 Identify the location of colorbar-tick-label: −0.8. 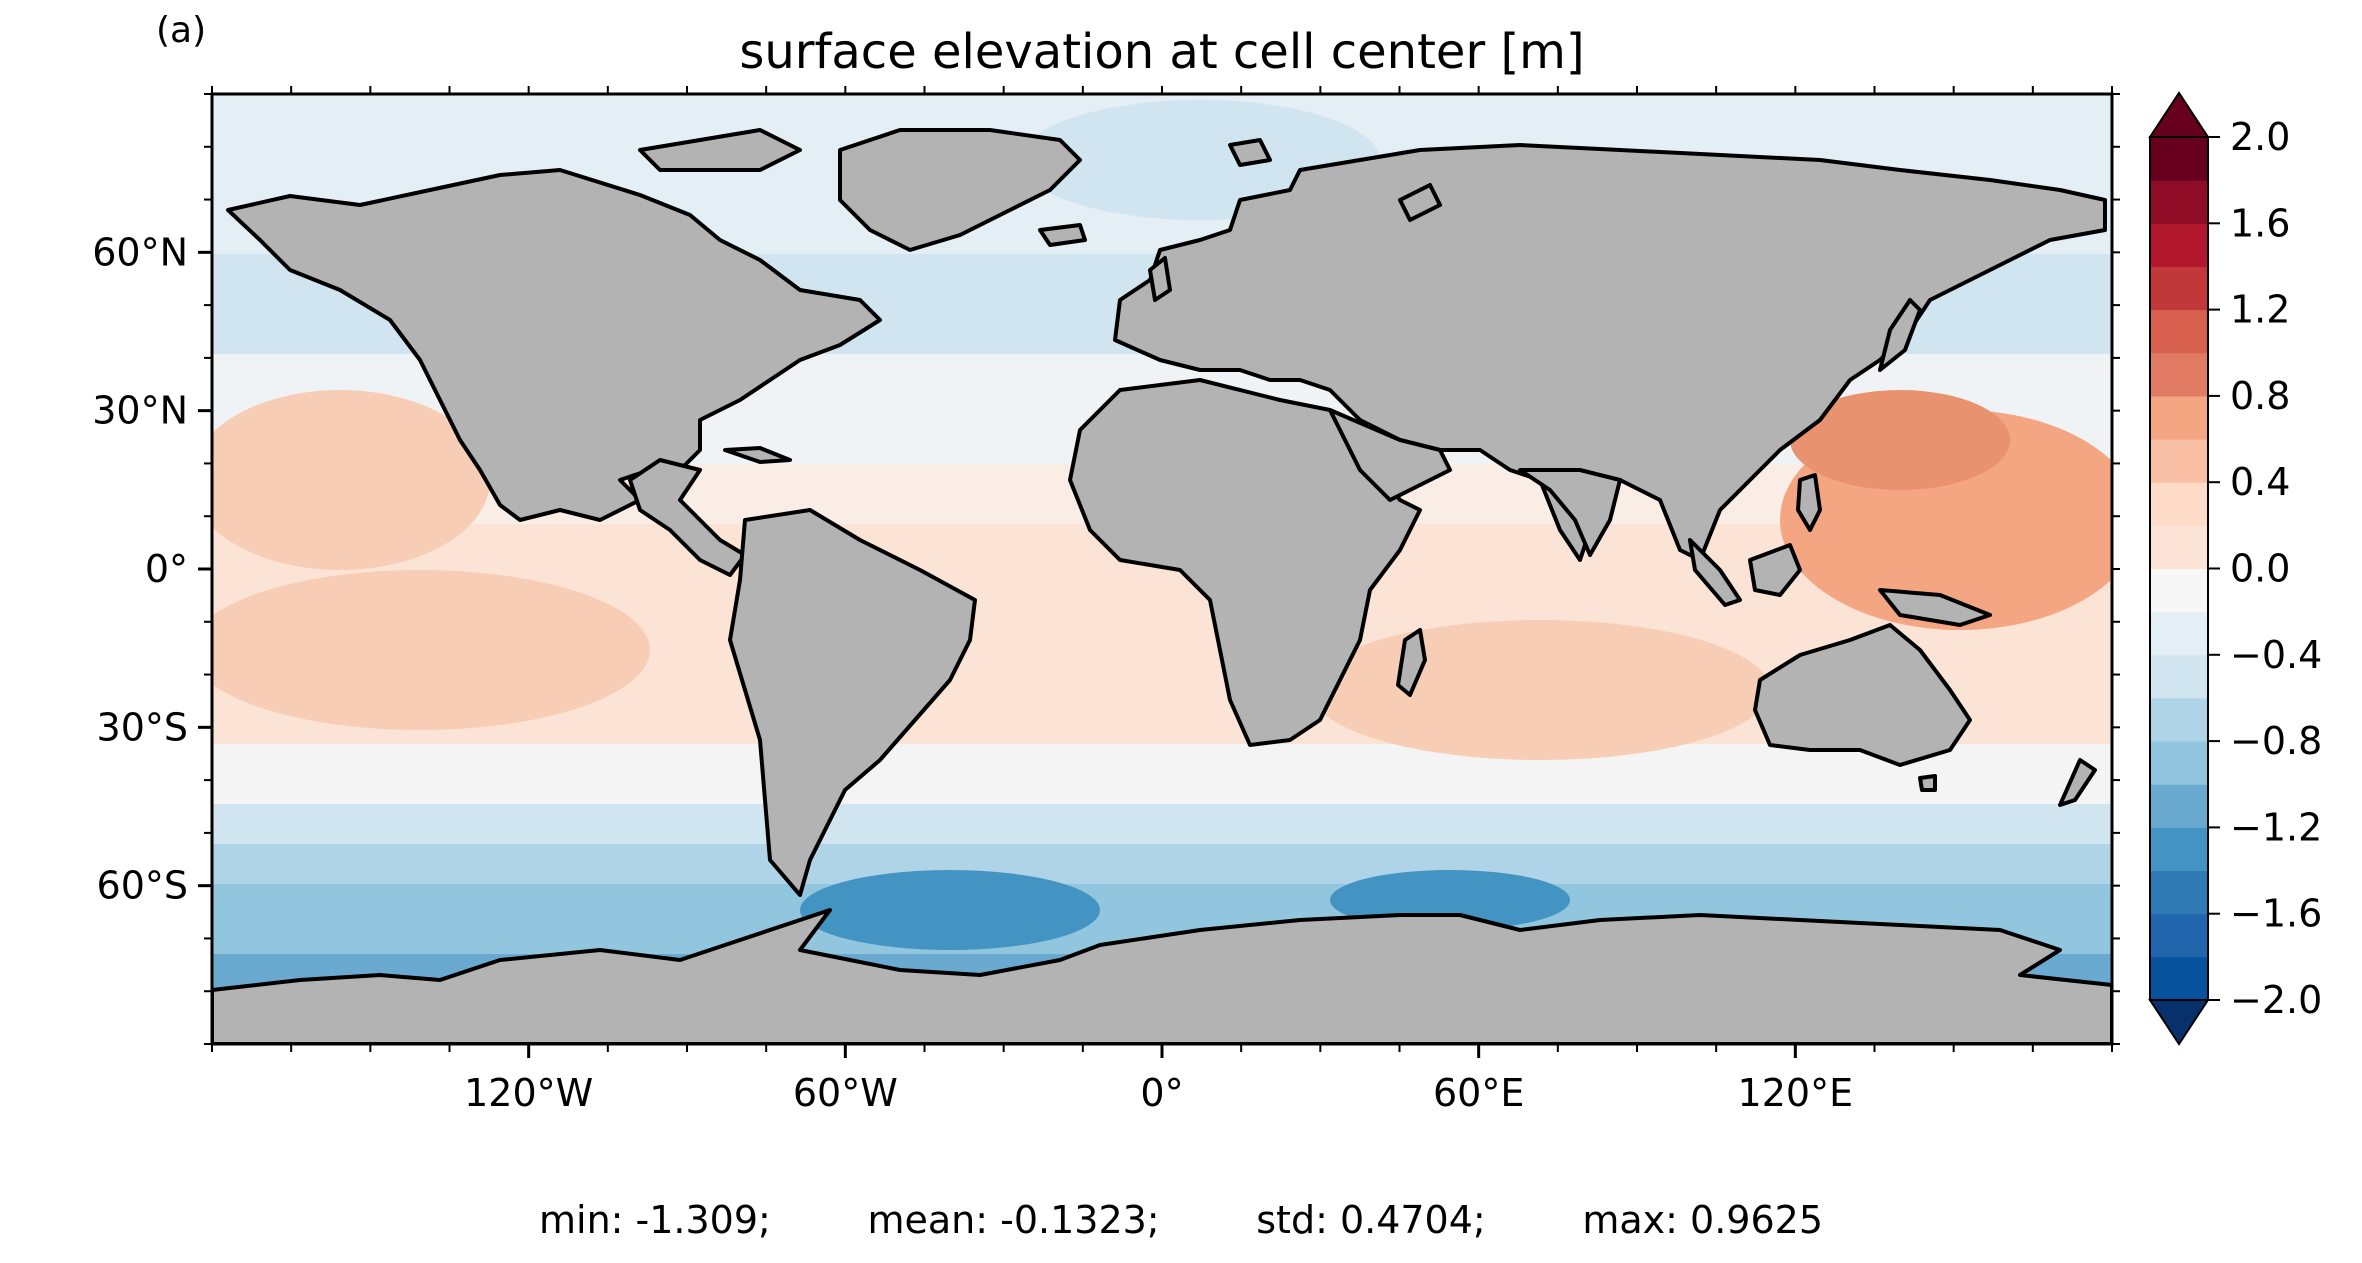
(2276, 741).